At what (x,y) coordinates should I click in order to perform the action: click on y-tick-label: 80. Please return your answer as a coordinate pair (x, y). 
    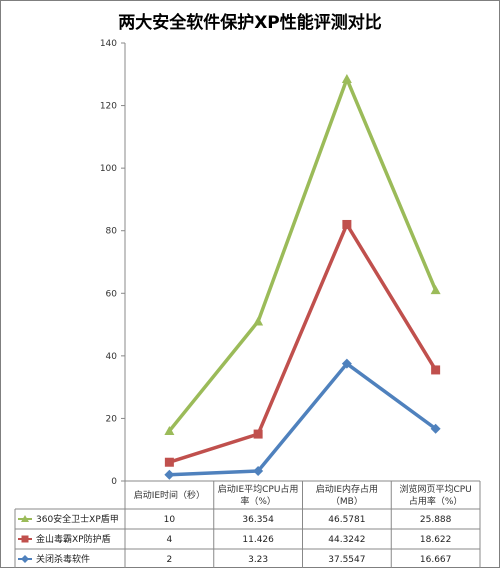
    Looking at the image, I should click on (112, 232).